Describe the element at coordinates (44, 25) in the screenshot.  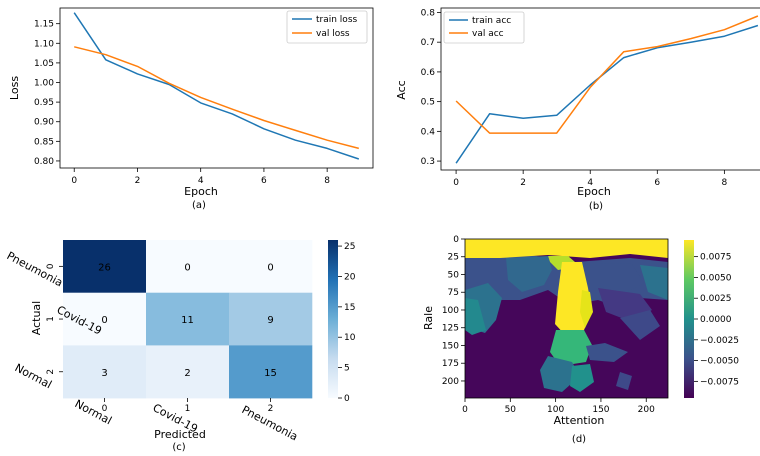
I see `loss-y-tick-label: 1.15` at that location.